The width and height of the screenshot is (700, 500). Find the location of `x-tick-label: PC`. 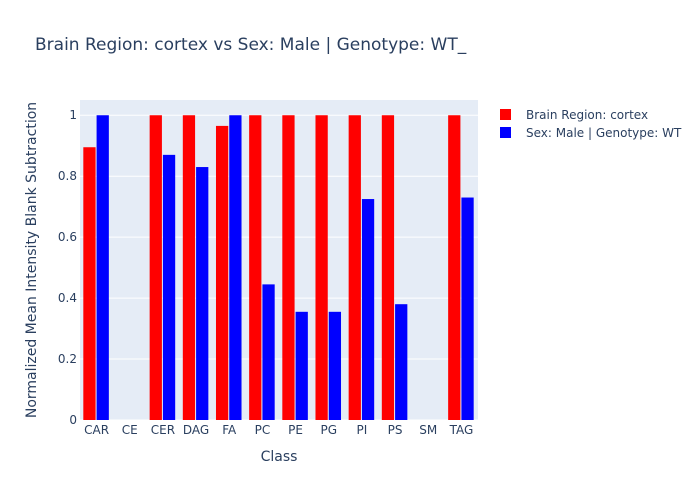

x-tick-label: PC is located at coordinates (263, 430).